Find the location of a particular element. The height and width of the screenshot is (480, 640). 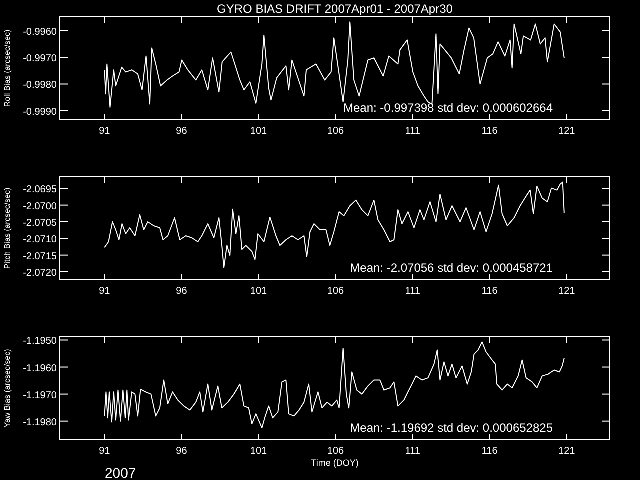

y-tick-label: -0.9990 is located at coordinates (40, 112).